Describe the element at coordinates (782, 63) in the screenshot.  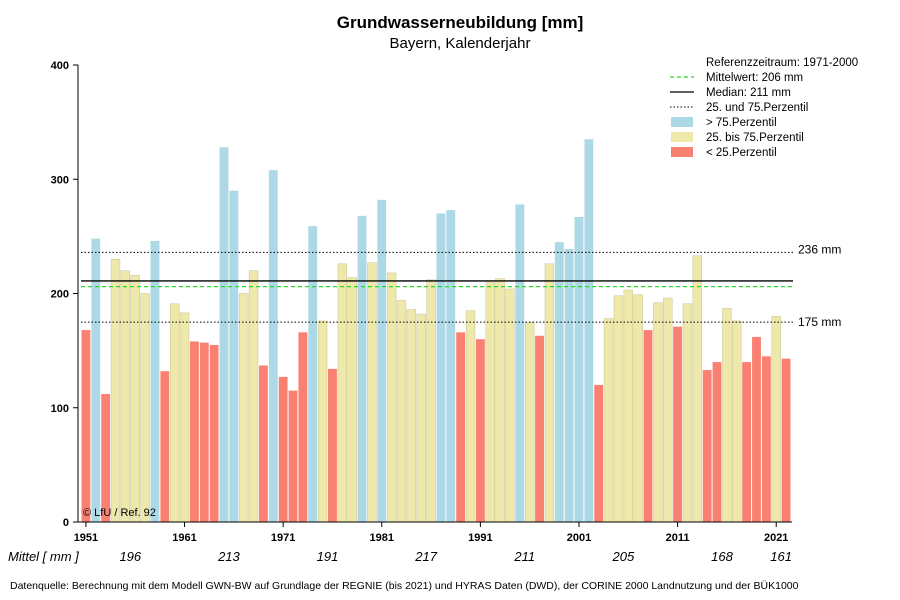
I see `legend-reference-period: Referenzzeitraum: 1971-2000` at that location.